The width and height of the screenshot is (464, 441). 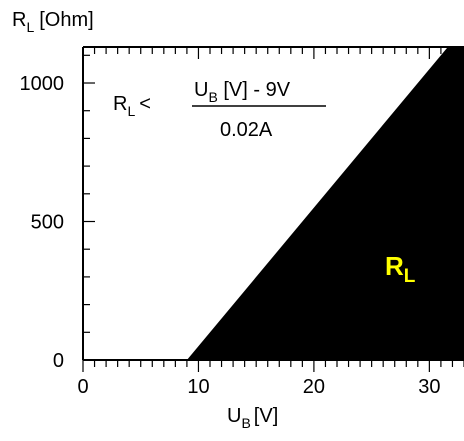 I want to click on formula-lhs: RL <, so click(x=132, y=106).